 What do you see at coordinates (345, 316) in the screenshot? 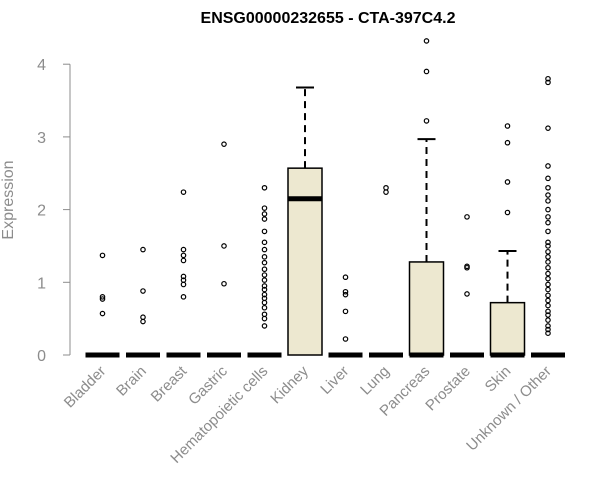
I see `box-group-liver` at bounding box center [345, 316].